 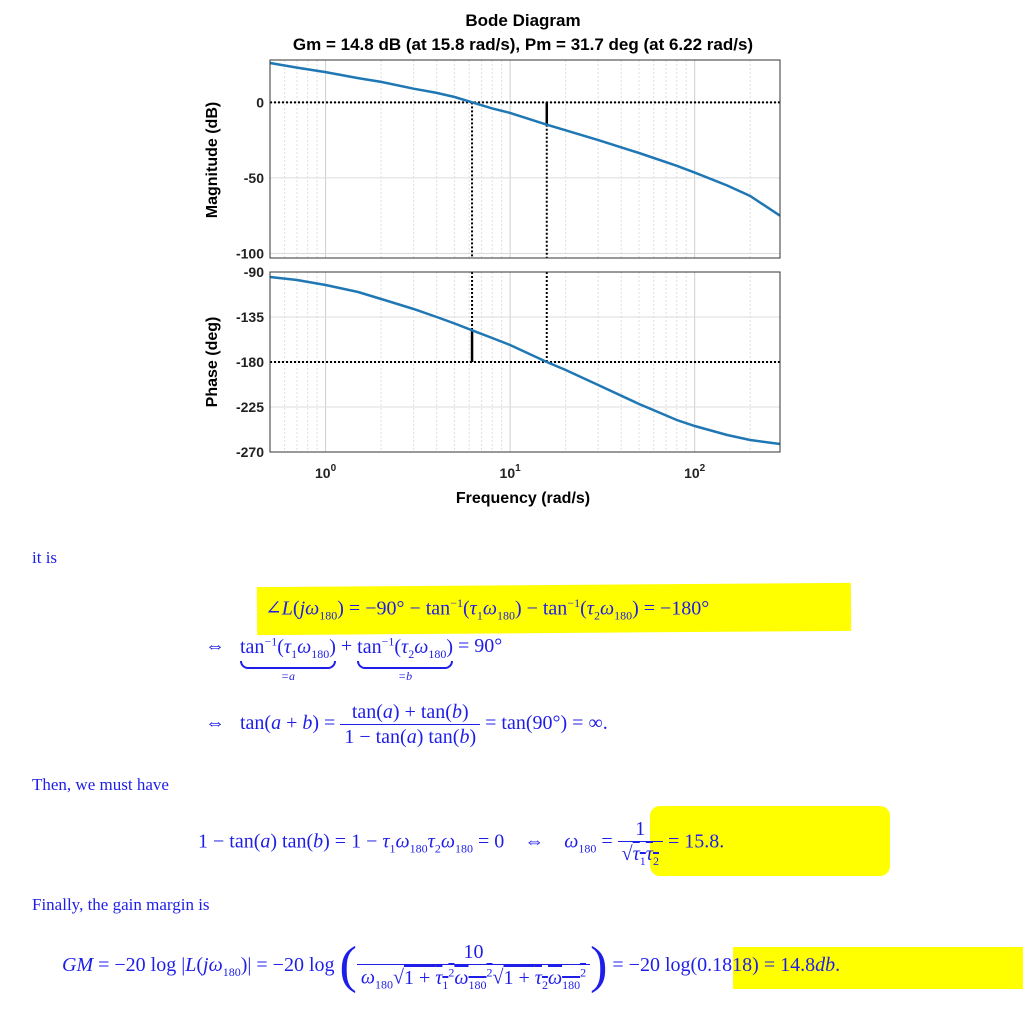 I want to click on ytick-label: -180, so click(x=250, y=362).